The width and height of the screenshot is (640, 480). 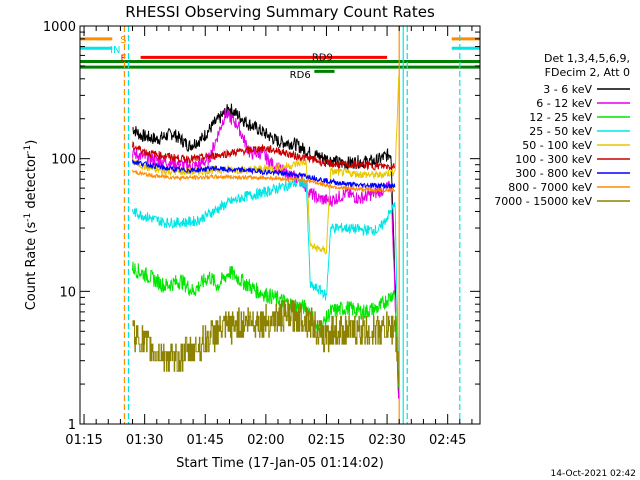 What do you see at coordinates (543, 201) in the screenshot?
I see `legend-entry-label: 7000 - 15000 keV` at bounding box center [543, 201].